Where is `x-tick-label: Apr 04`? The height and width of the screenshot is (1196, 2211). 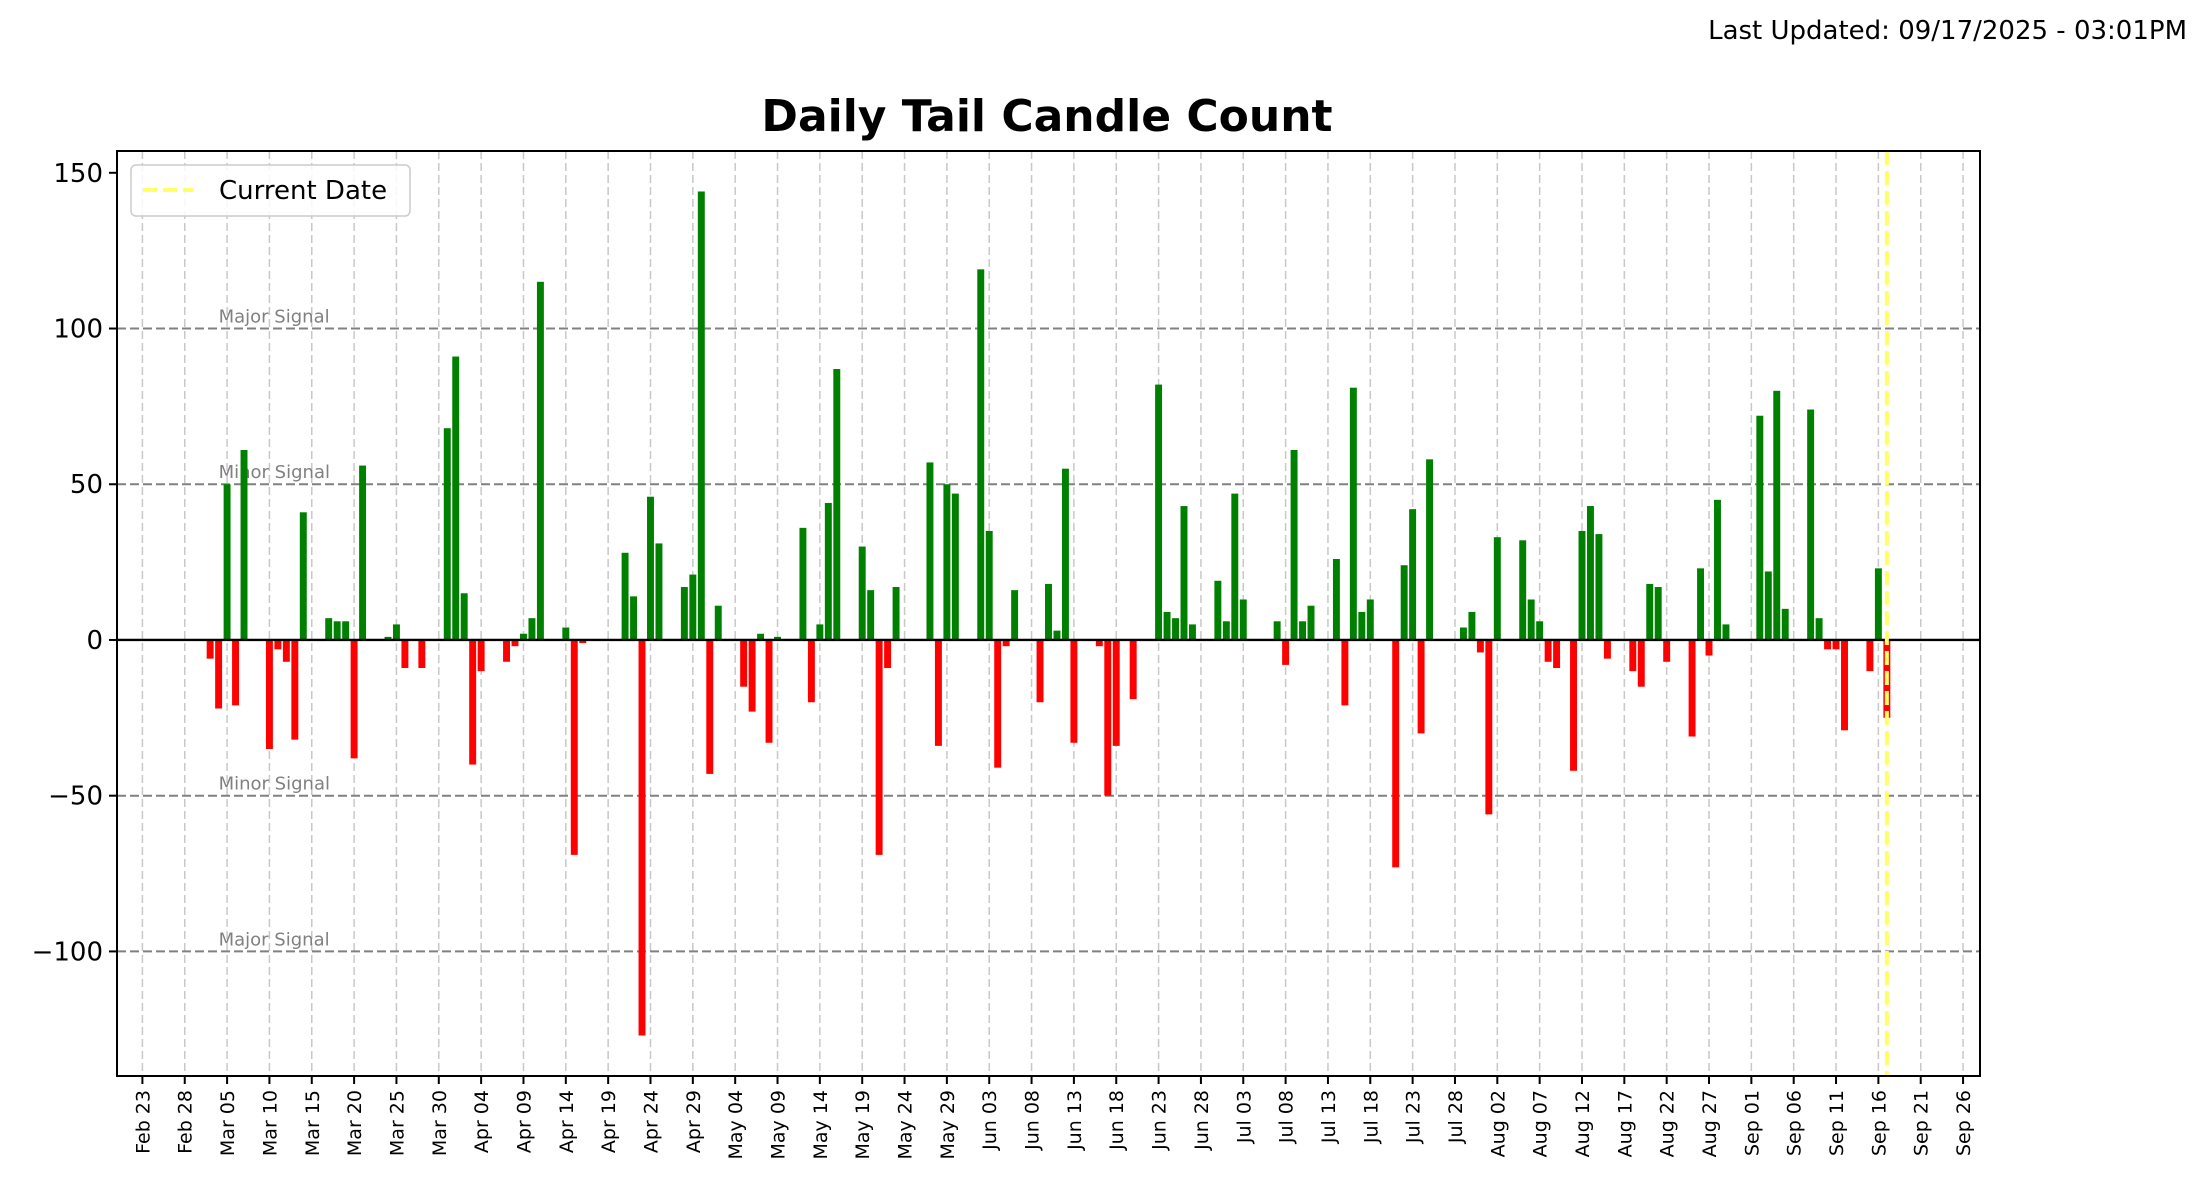 x-tick-label: Apr 04 is located at coordinates (482, 1121).